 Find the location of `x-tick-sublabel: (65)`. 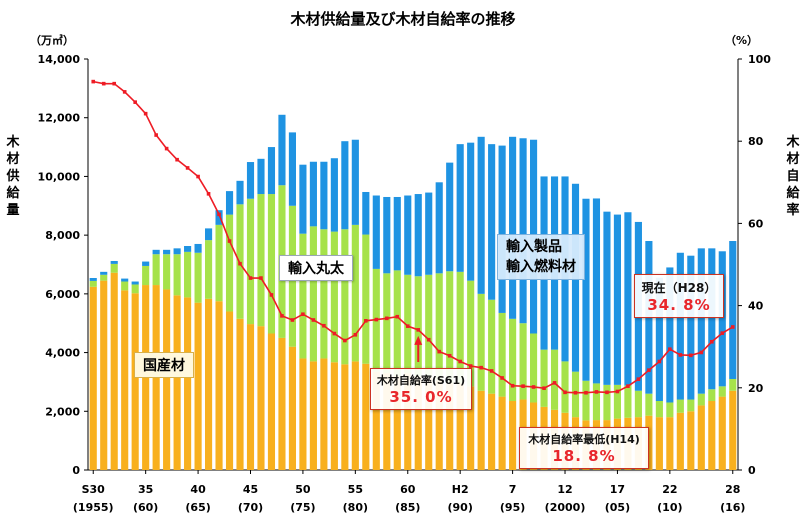

x-tick-sublabel: (65) is located at coordinates (197, 507).